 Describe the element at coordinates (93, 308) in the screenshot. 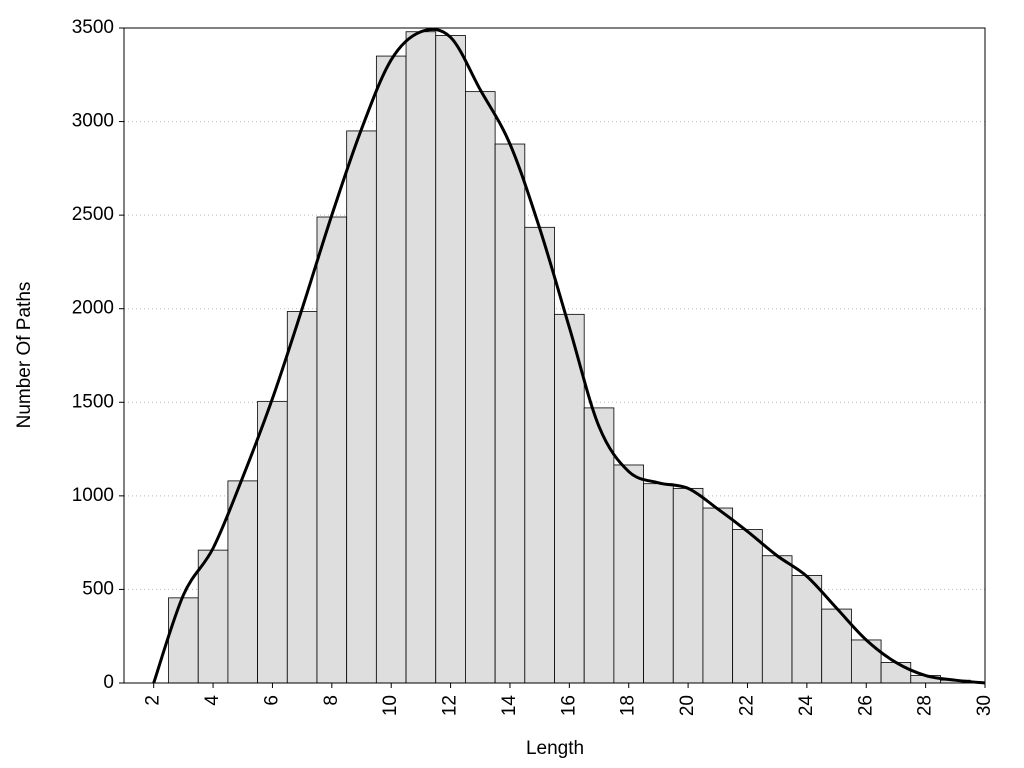

I see `y-tick-label: 2000` at that location.